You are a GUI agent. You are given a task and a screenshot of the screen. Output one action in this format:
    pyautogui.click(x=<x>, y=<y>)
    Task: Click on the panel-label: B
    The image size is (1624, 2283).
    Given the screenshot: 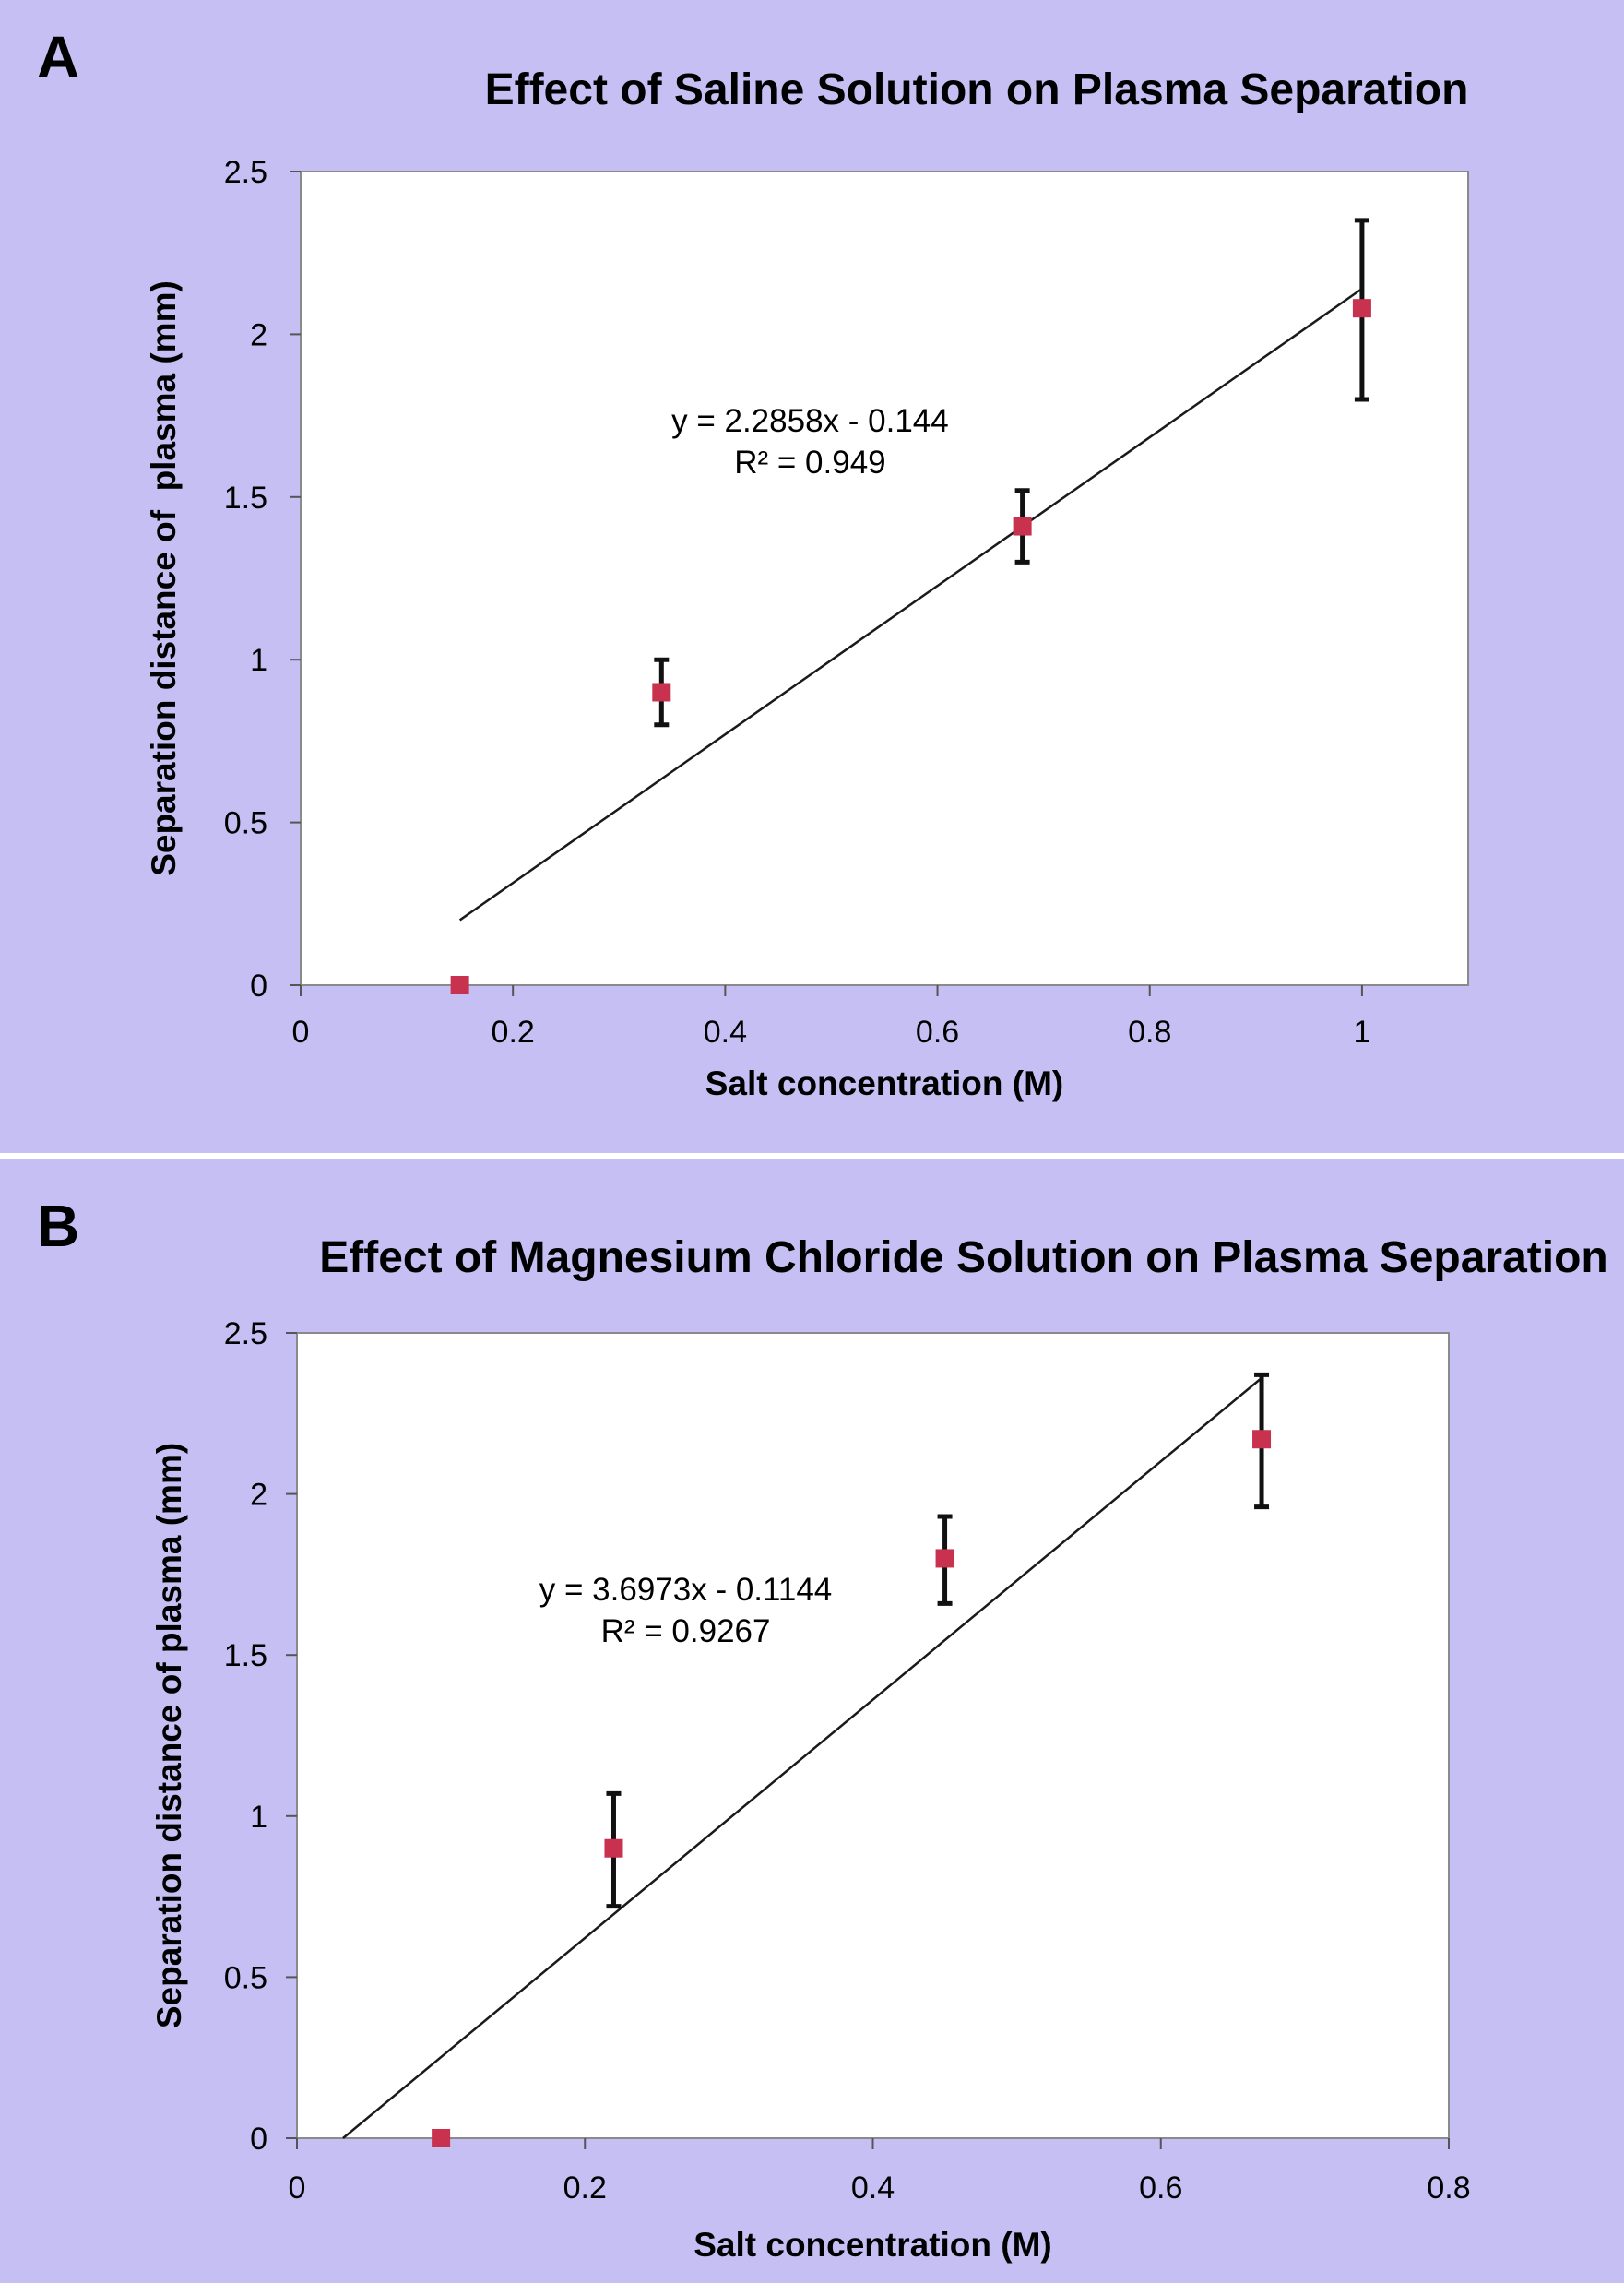 What is the action you would take?
    pyautogui.click(x=58, y=1226)
    